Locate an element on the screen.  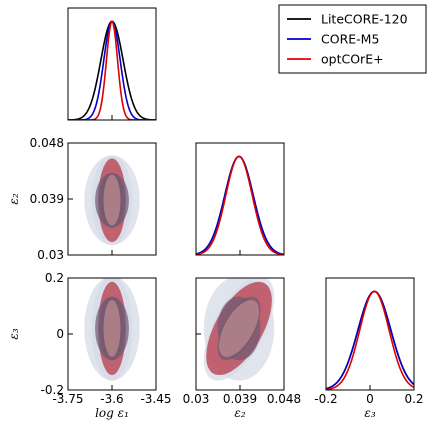
y-axis-label-eps3: ε₃ is located at coordinates (14, 333).